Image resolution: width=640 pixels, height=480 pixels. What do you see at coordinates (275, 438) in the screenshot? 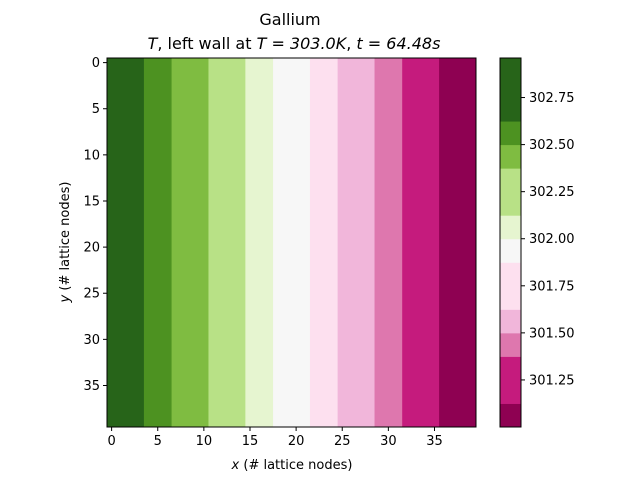
I see `x-axis-ticks: 0 5 10 15 20 25 30 35` at bounding box center [275, 438].